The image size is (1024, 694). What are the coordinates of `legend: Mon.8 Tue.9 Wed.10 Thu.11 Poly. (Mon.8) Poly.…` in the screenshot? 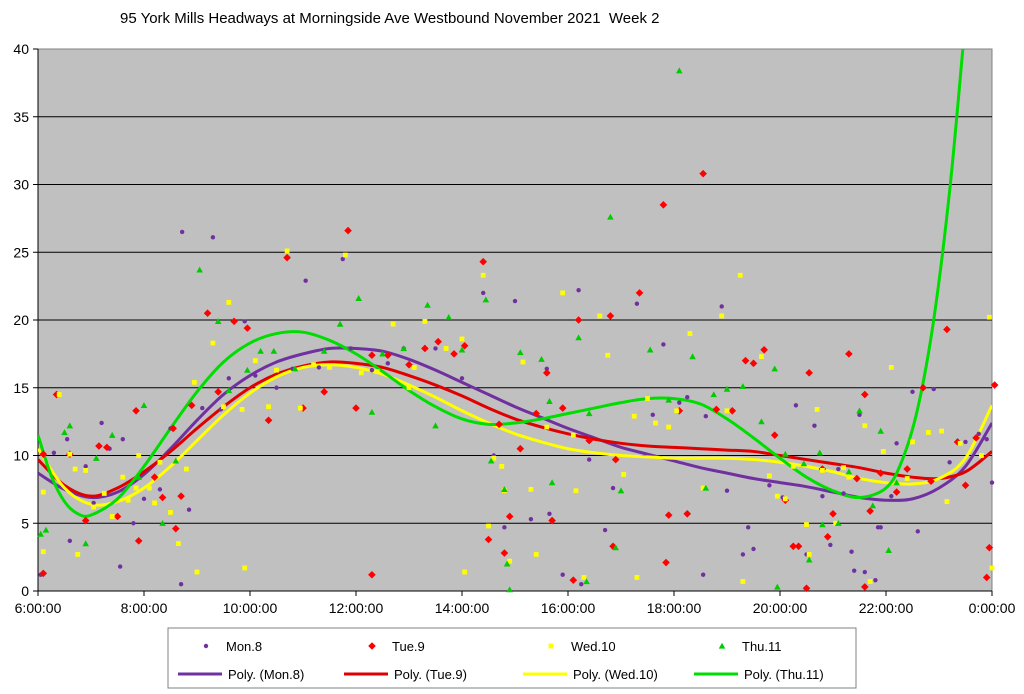 It's located at (512, 658).